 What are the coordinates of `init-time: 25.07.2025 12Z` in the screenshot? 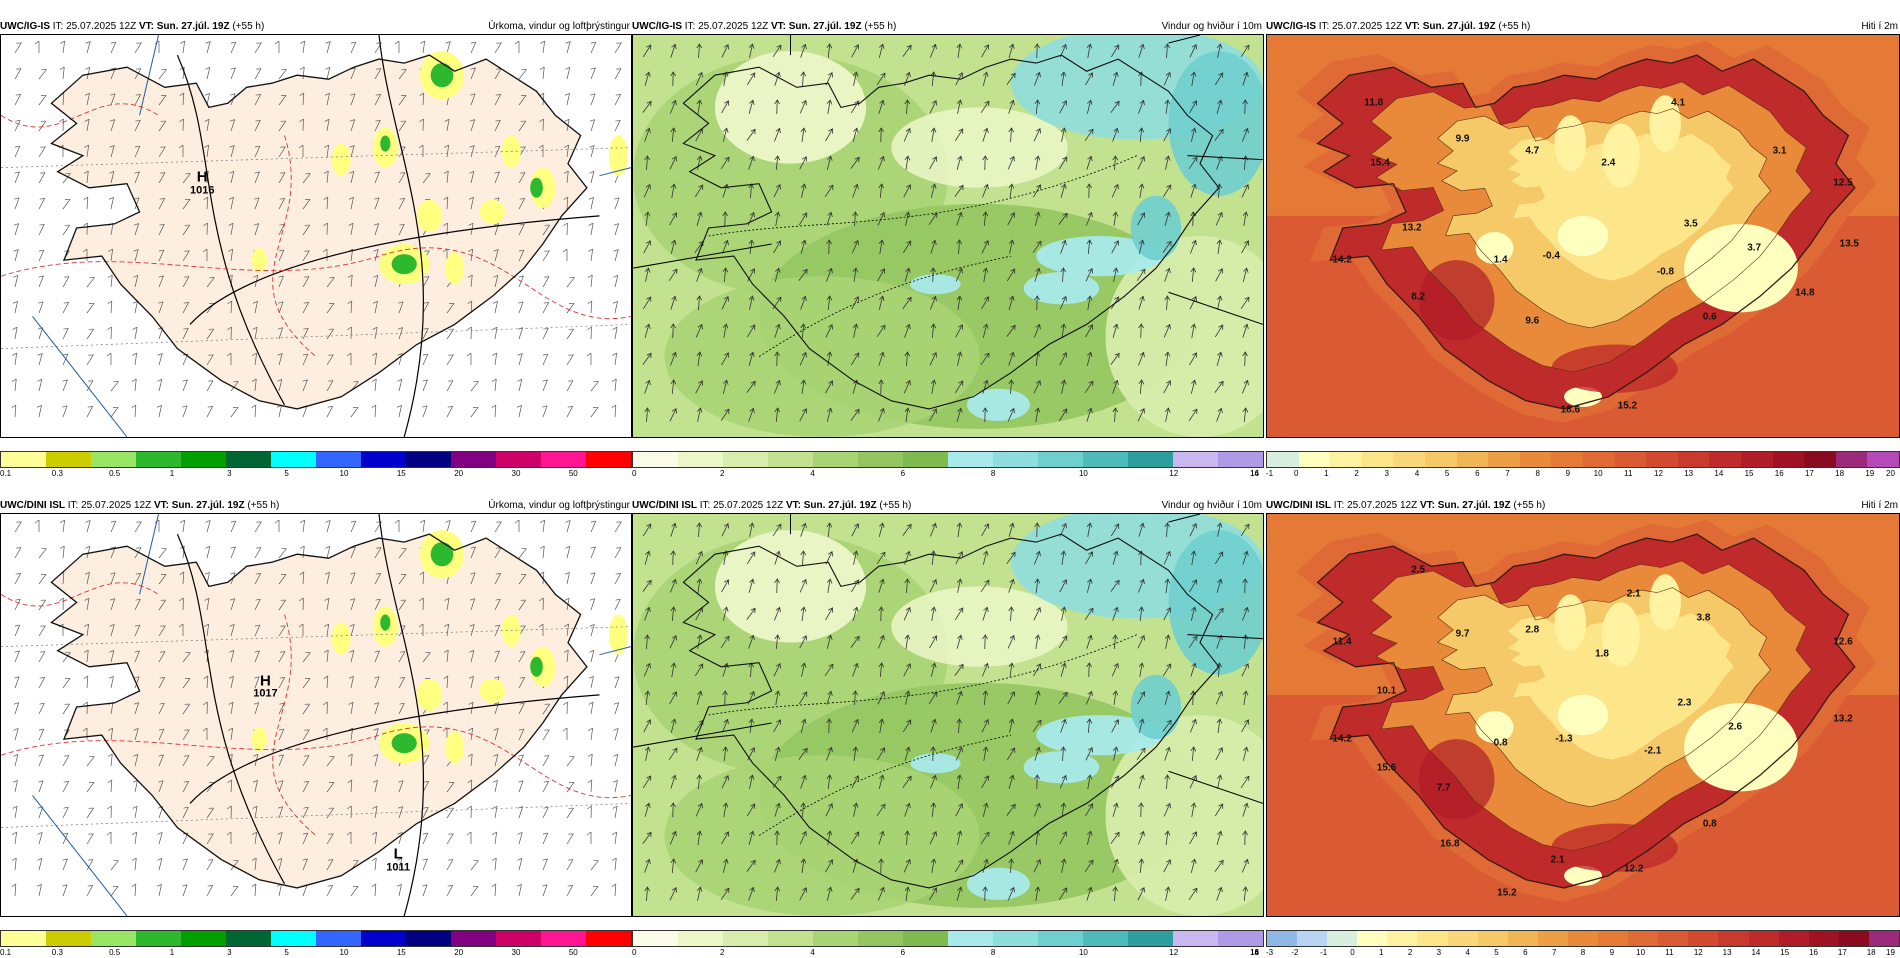 It's located at (101, 26).